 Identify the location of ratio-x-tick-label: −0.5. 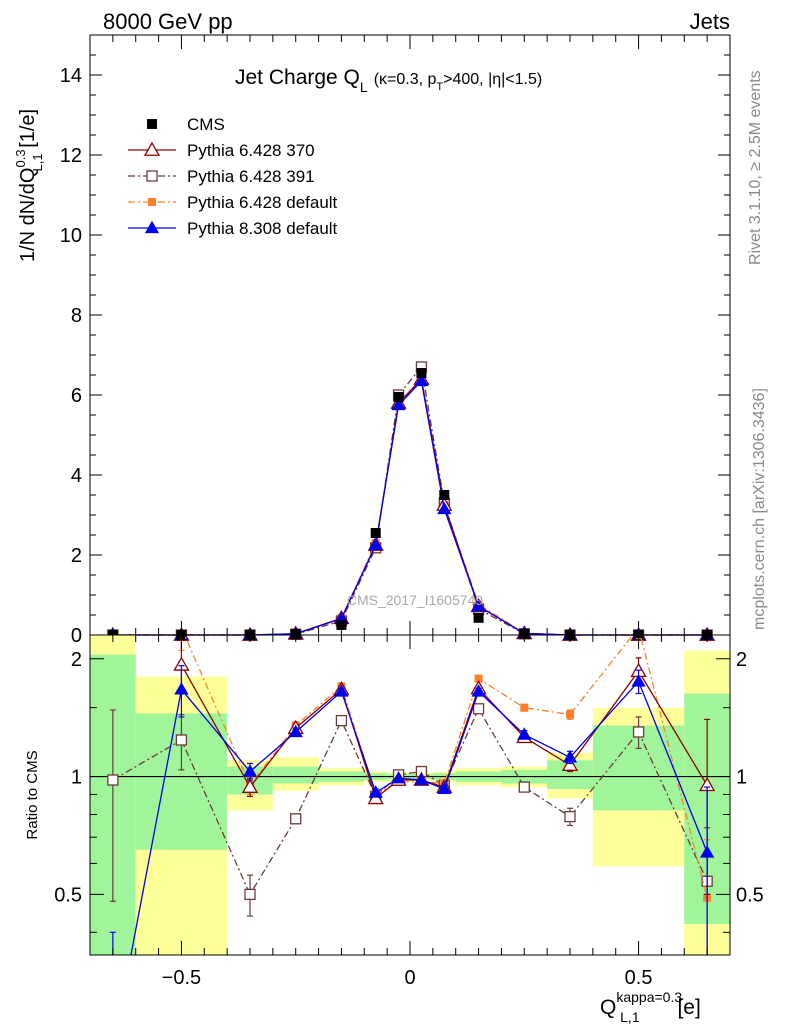
(181, 978).